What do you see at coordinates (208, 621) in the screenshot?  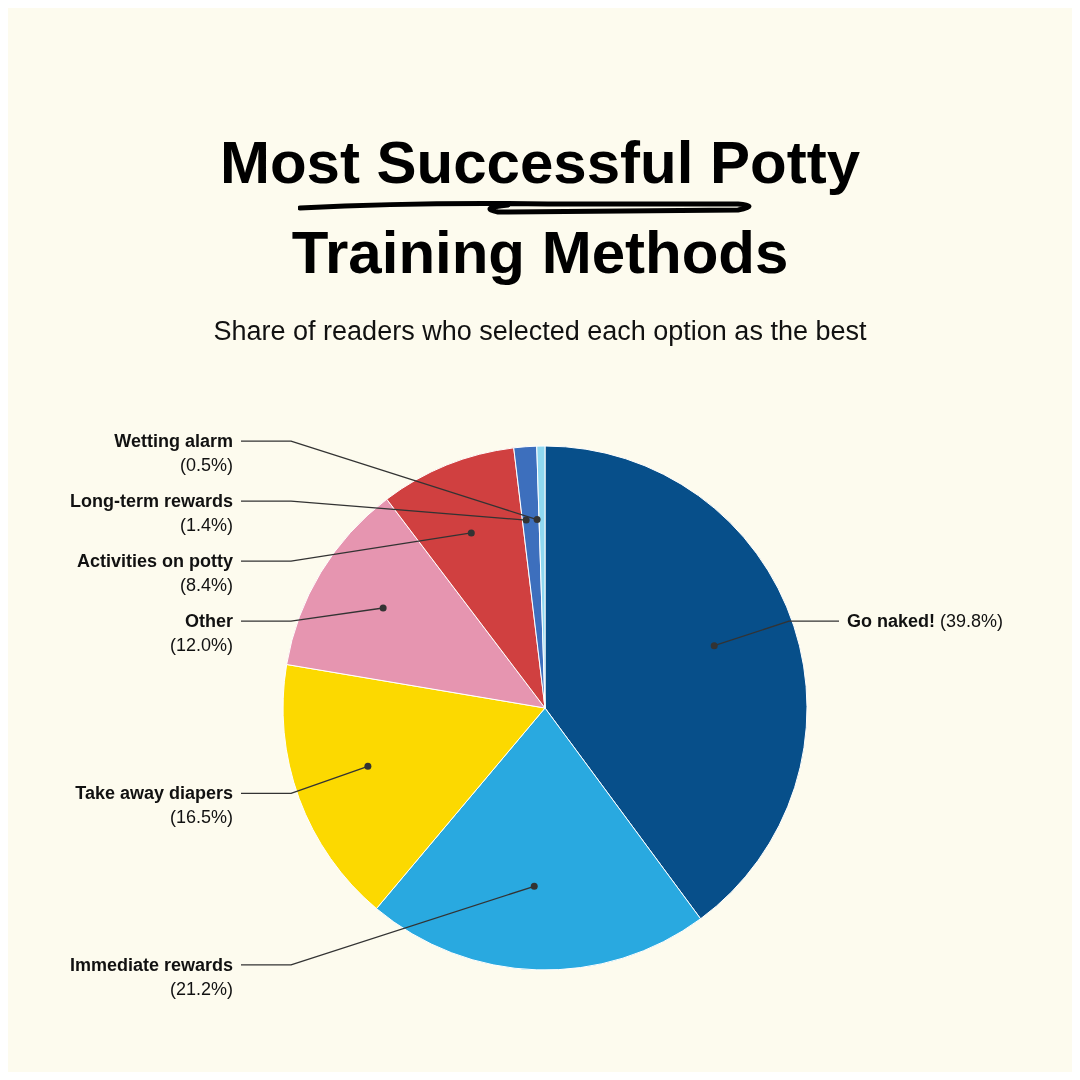 I see `slice-label: Other` at bounding box center [208, 621].